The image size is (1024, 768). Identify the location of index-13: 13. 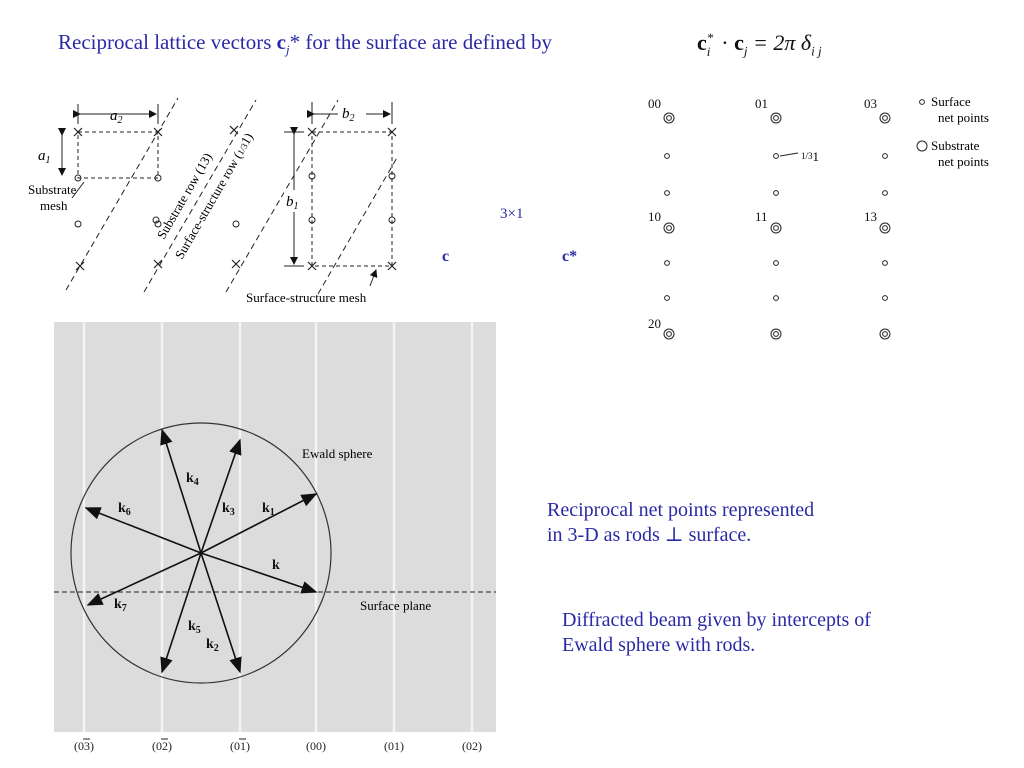
(870, 216).